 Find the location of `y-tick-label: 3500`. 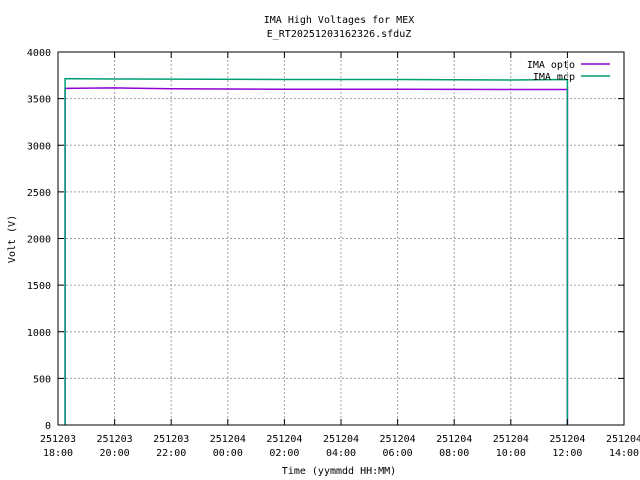

y-tick-label: 3500 is located at coordinates (39, 100).